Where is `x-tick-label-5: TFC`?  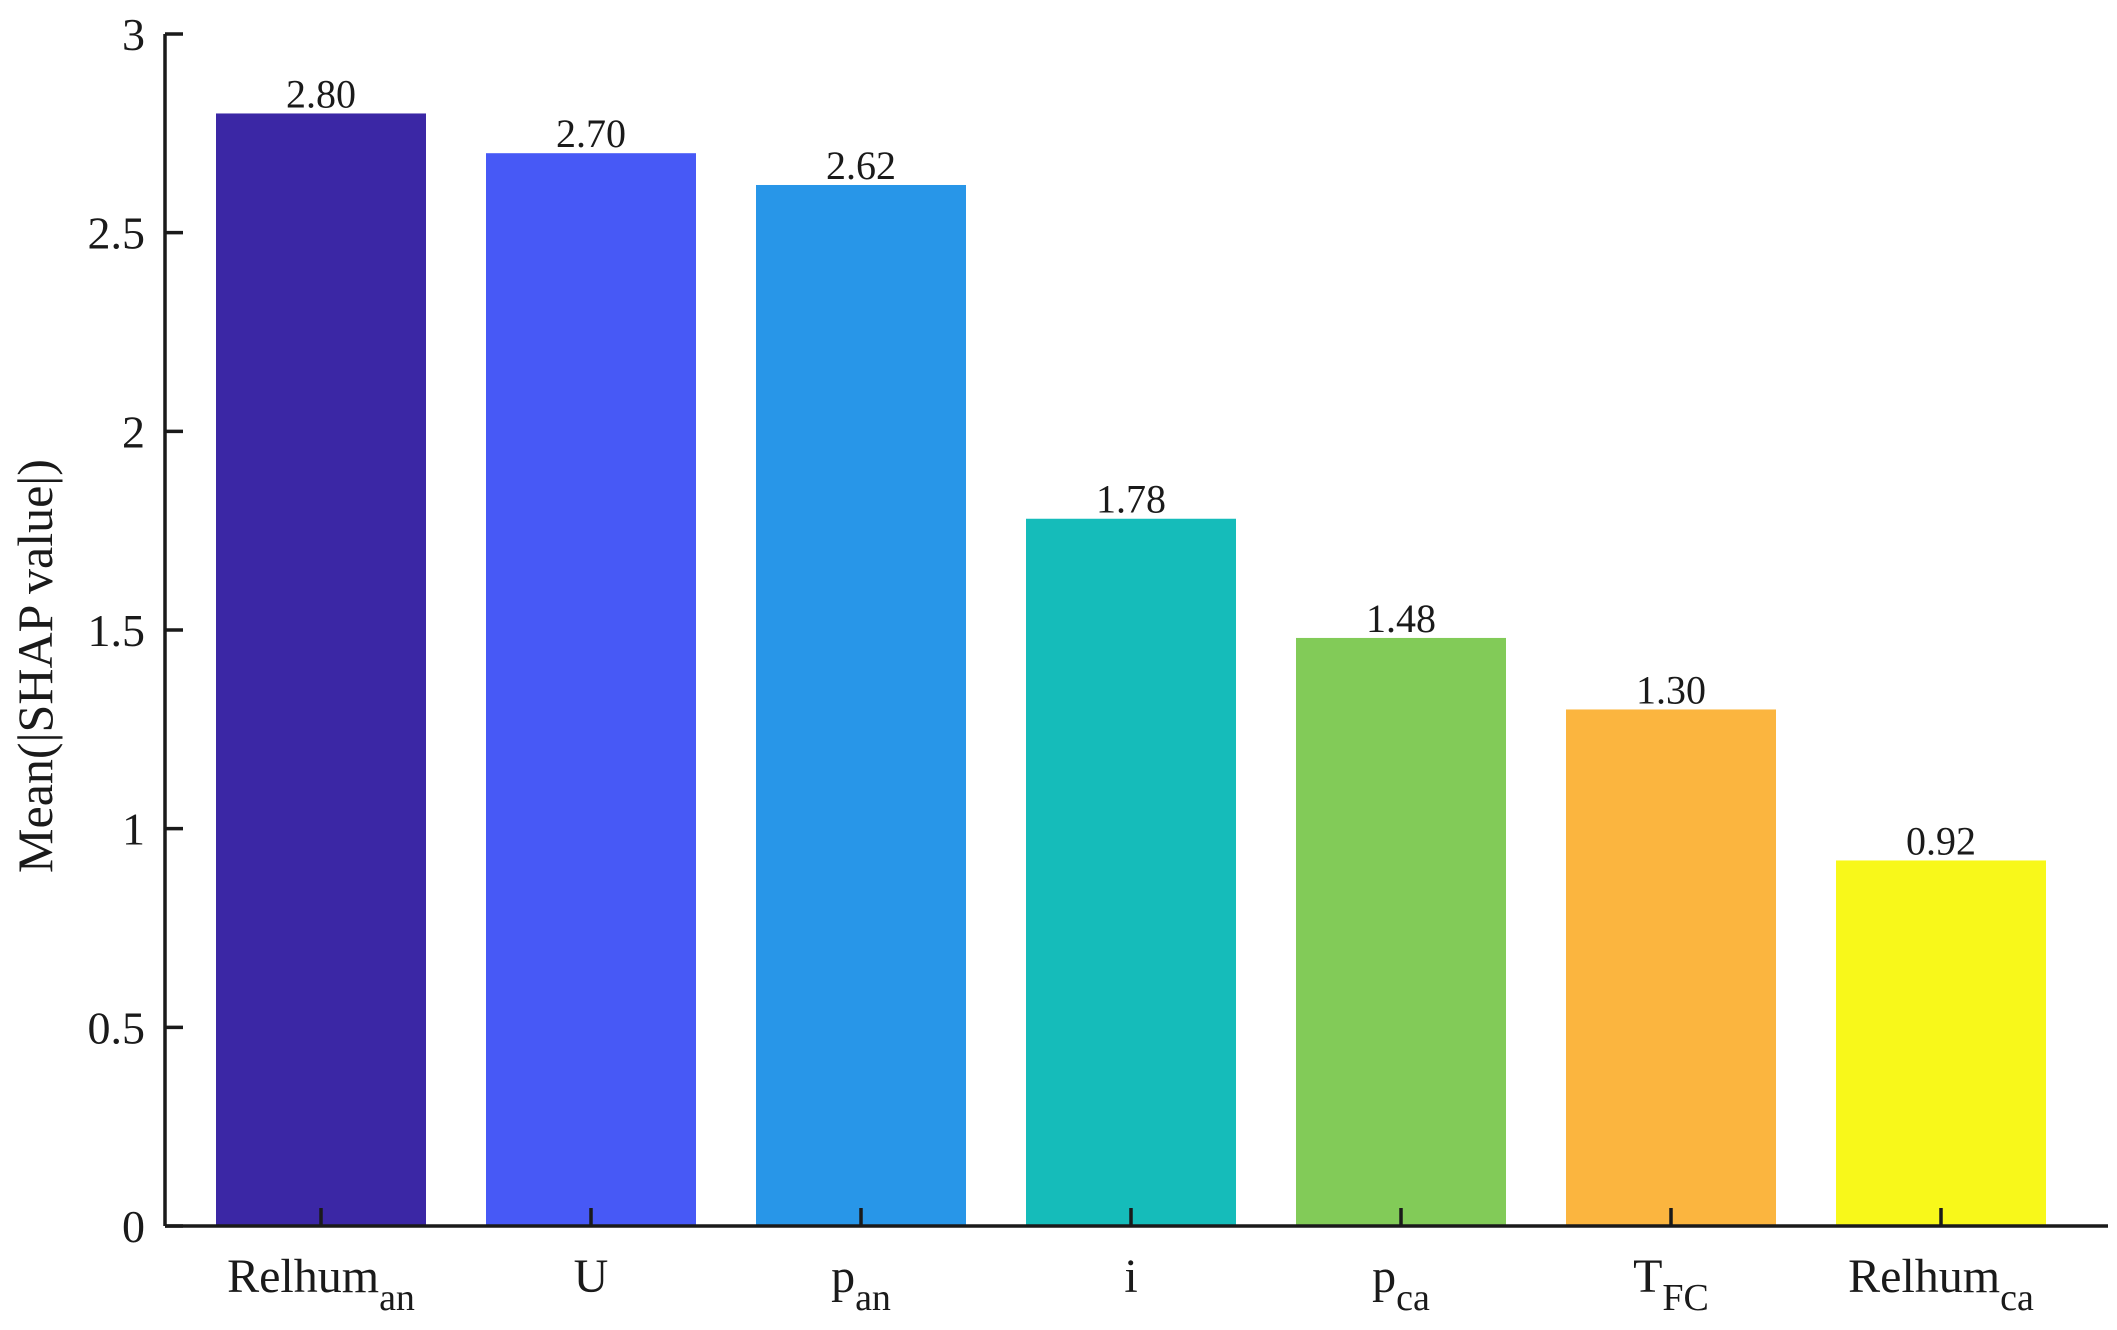
x-tick-label-5: TFC is located at coordinates (1671, 1284).